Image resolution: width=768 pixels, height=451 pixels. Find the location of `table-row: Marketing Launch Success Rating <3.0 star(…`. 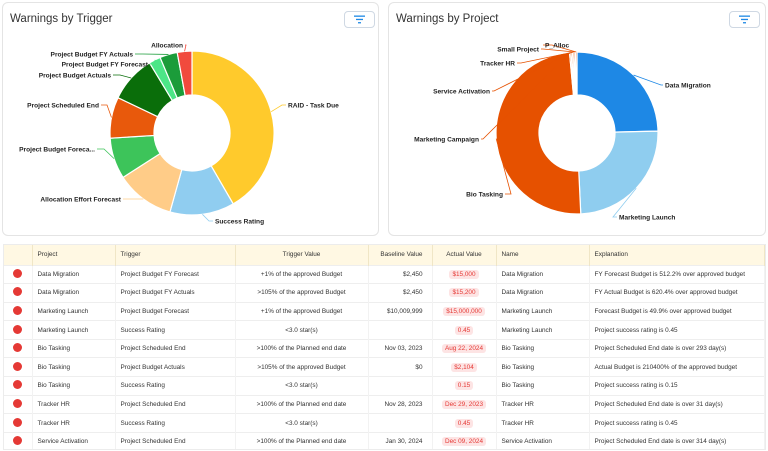

table-row: Marketing Launch Success Rating <3.0 star(… is located at coordinates (384, 330).